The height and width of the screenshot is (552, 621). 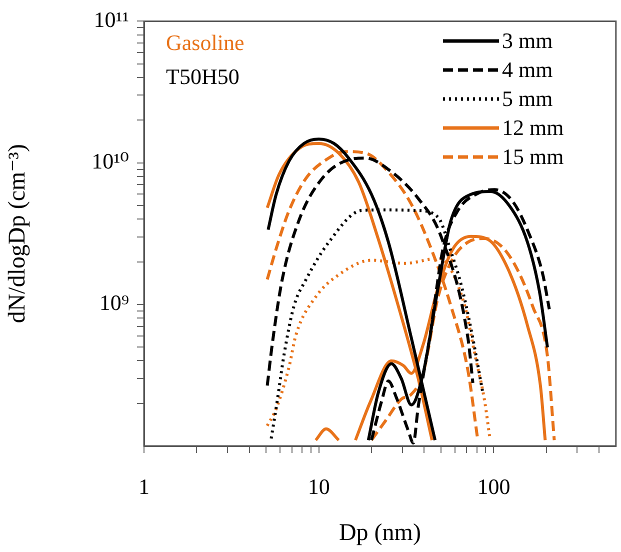 What do you see at coordinates (319, 486) in the screenshot?
I see `x-tick-label: 10` at bounding box center [319, 486].